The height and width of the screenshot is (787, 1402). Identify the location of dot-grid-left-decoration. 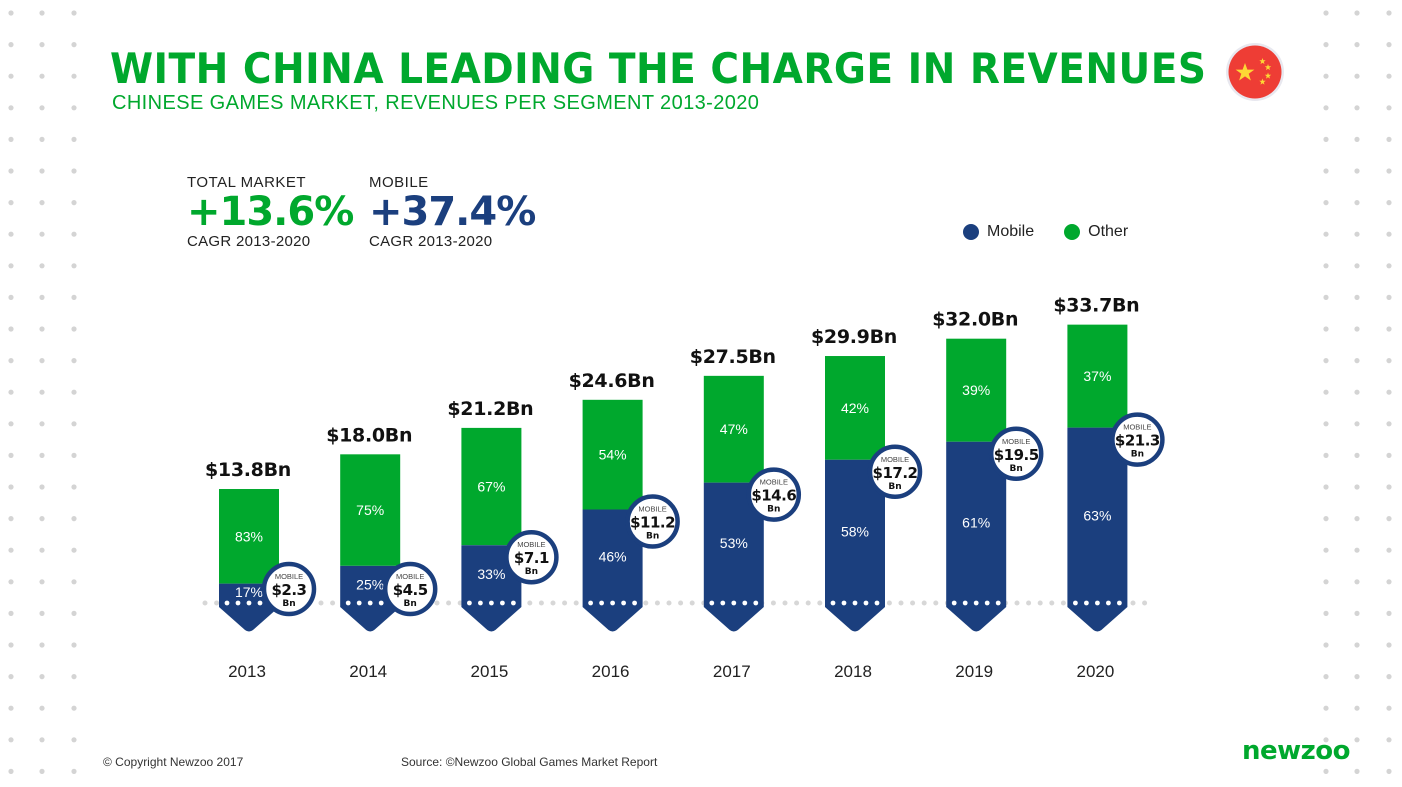
(42, 392).